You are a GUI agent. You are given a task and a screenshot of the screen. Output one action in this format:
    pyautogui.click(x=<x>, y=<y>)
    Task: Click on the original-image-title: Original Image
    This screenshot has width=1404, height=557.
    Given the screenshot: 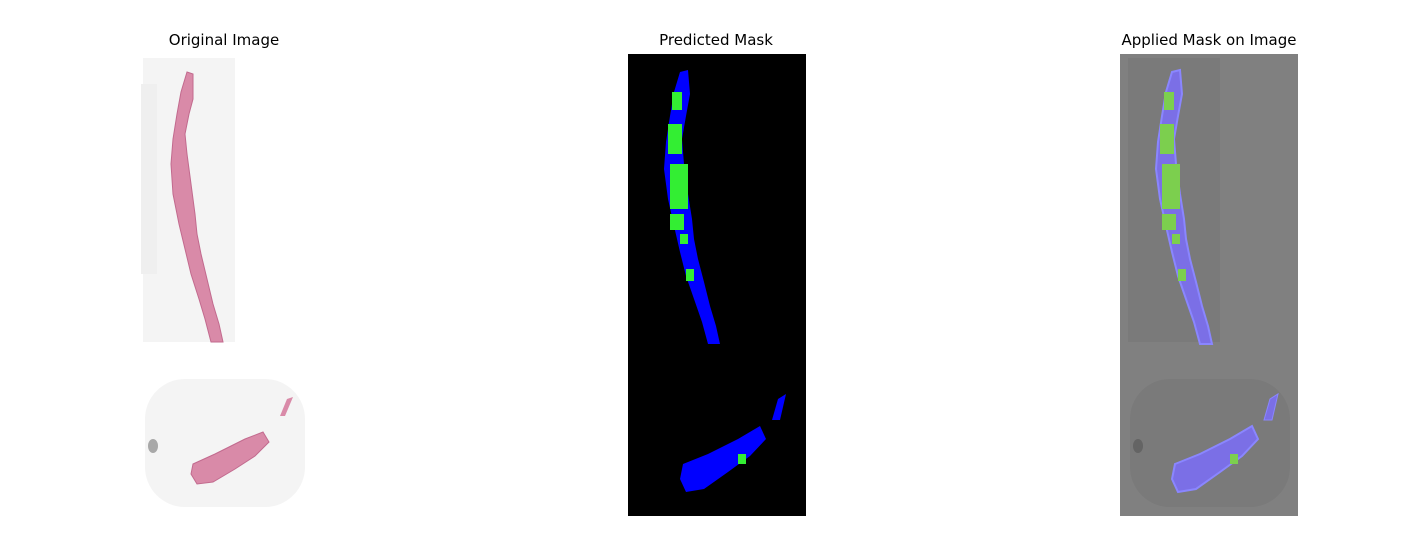 What is the action you would take?
    pyautogui.click(x=224, y=40)
    